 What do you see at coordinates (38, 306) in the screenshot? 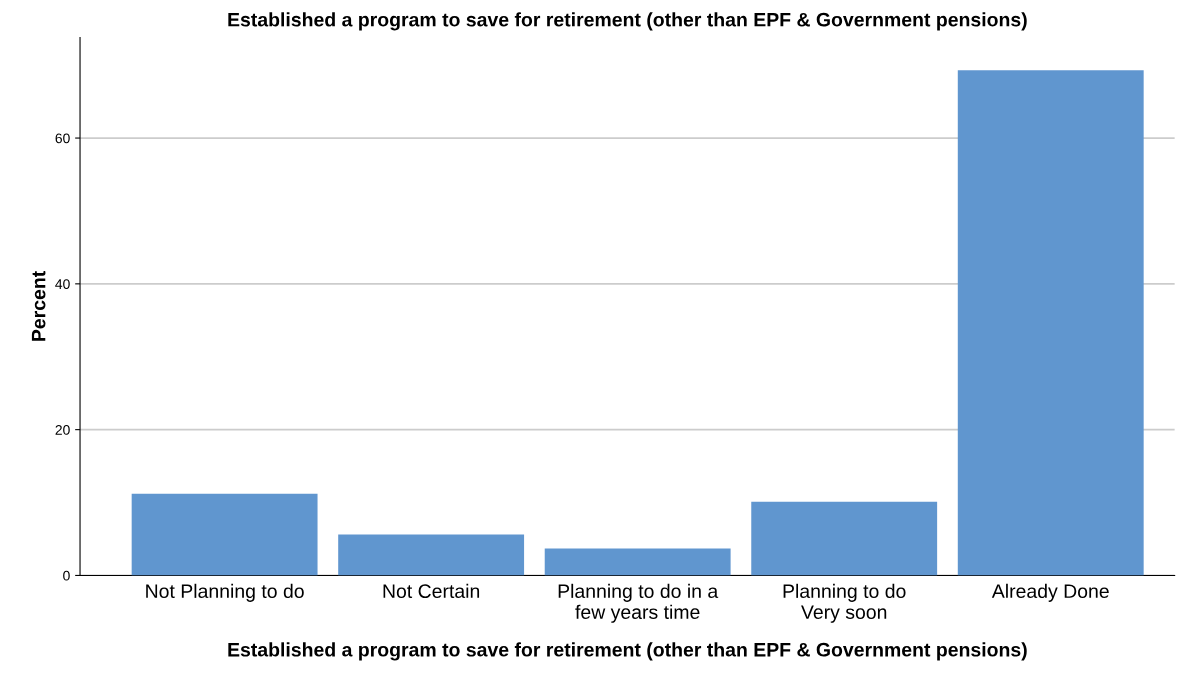
I see `y-axis-title: Percent` at bounding box center [38, 306].